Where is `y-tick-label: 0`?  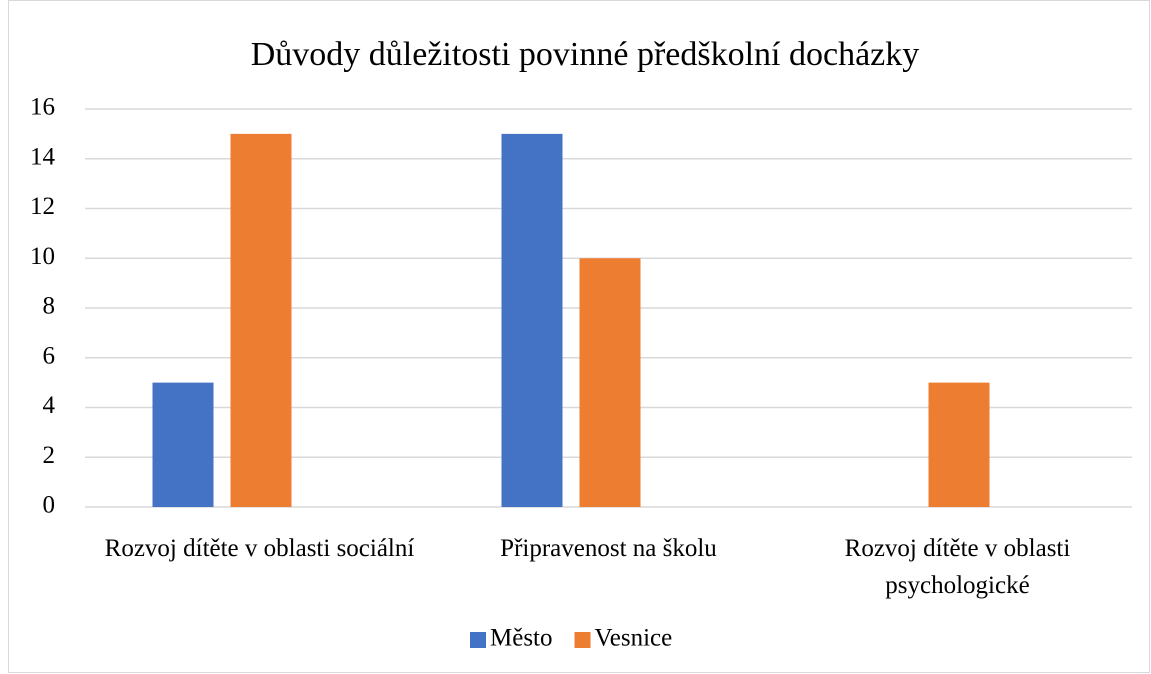 y-tick-label: 0 is located at coordinates (49, 505).